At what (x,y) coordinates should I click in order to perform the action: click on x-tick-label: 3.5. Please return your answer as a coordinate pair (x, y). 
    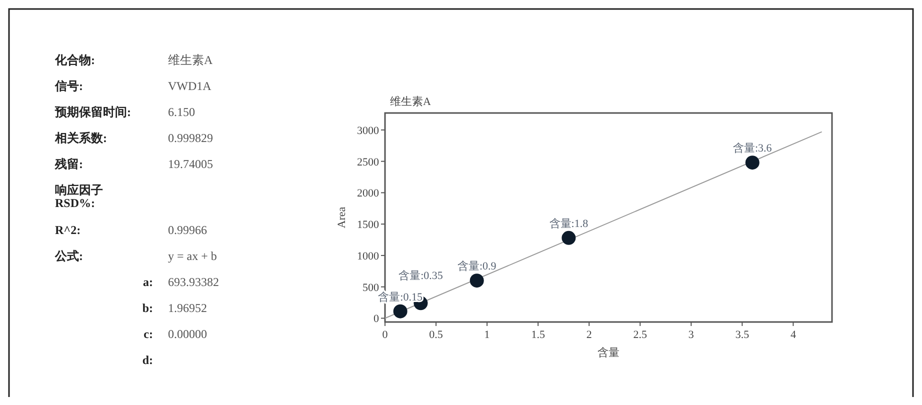
    Looking at the image, I should click on (742, 335).